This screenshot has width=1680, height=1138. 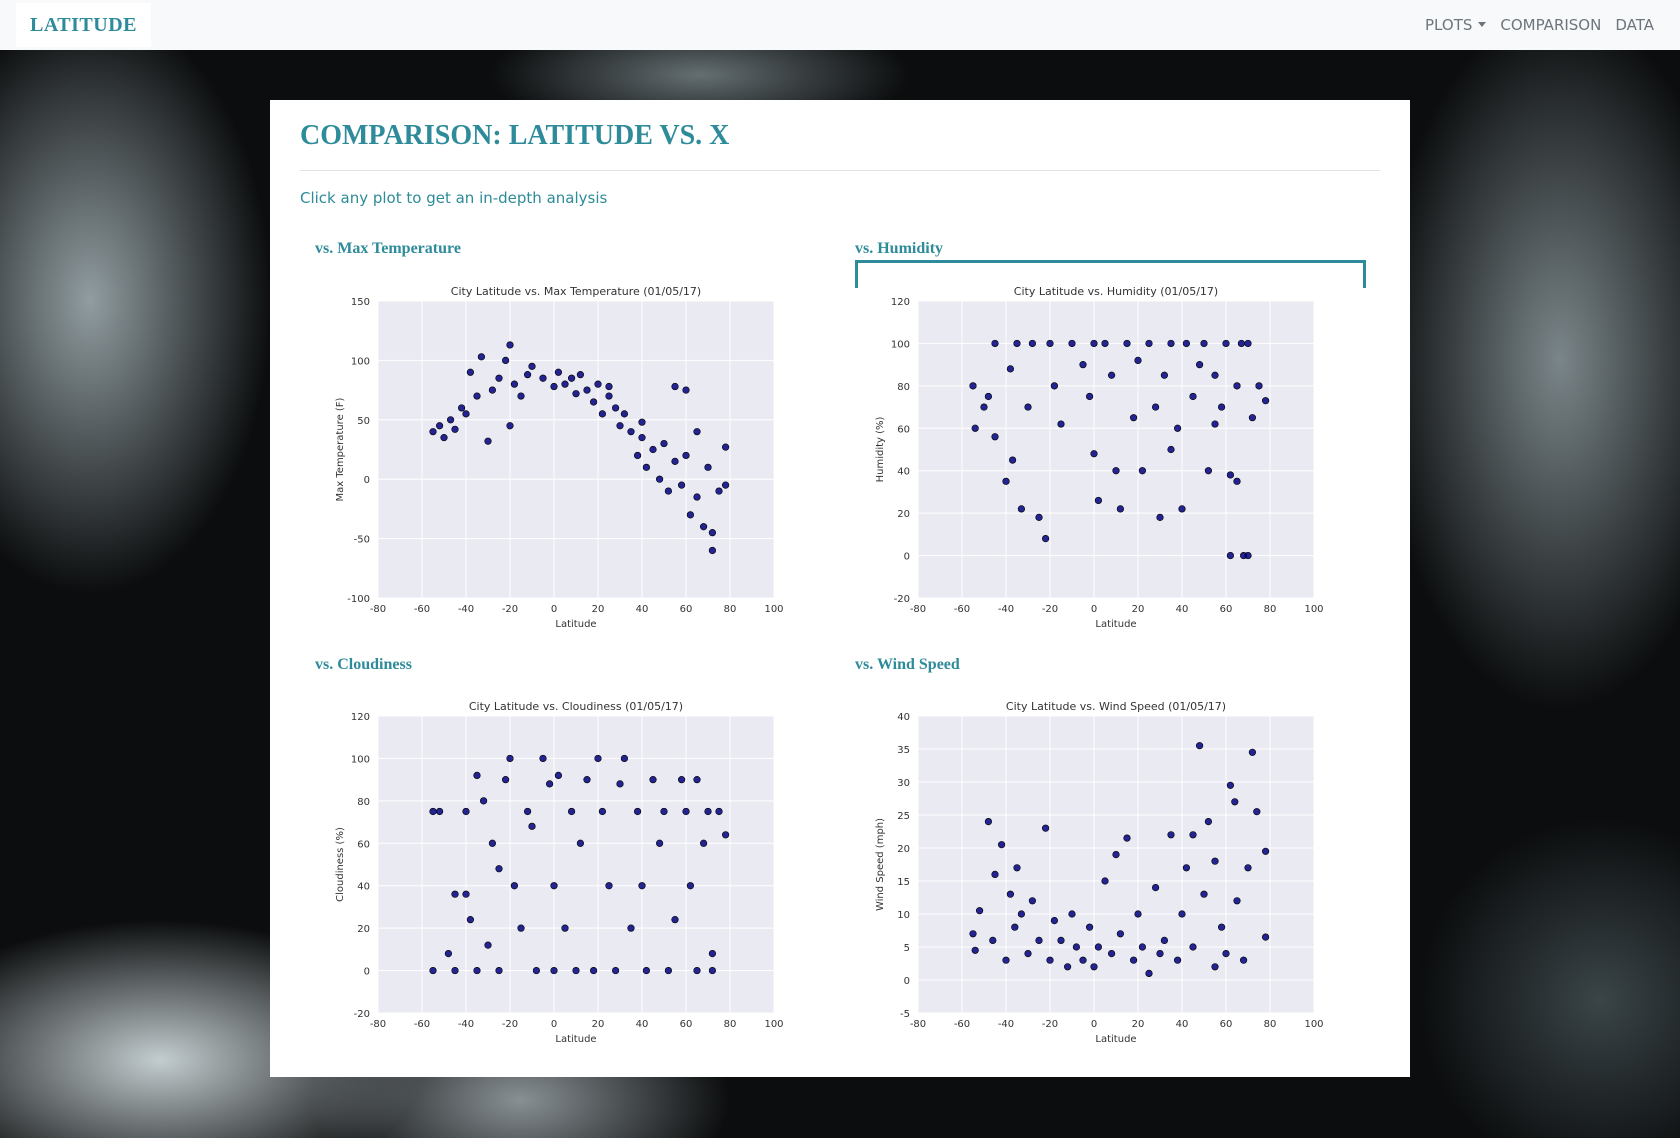 What do you see at coordinates (1094, 1024) in the screenshot?
I see `x-tick-label: 0` at bounding box center [1094, 1024].